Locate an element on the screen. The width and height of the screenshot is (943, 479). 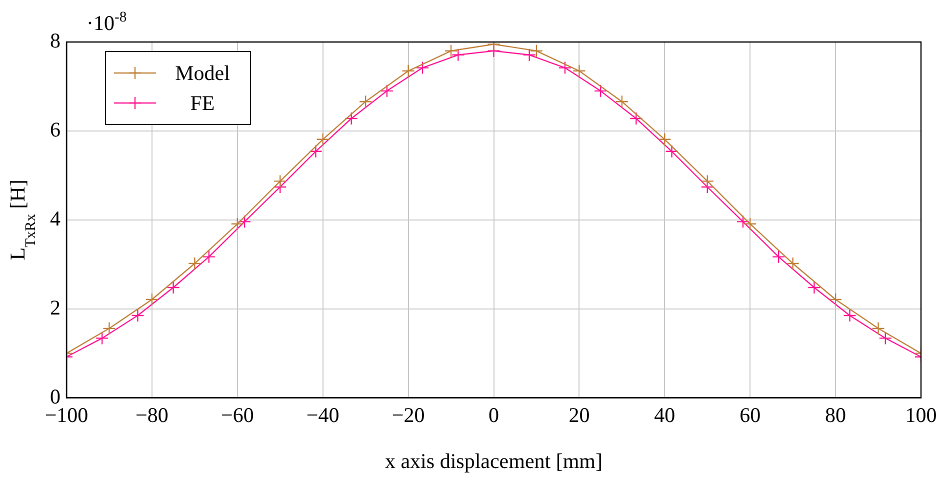
x-tick-label: 60 is located at coordinates (750, 414).